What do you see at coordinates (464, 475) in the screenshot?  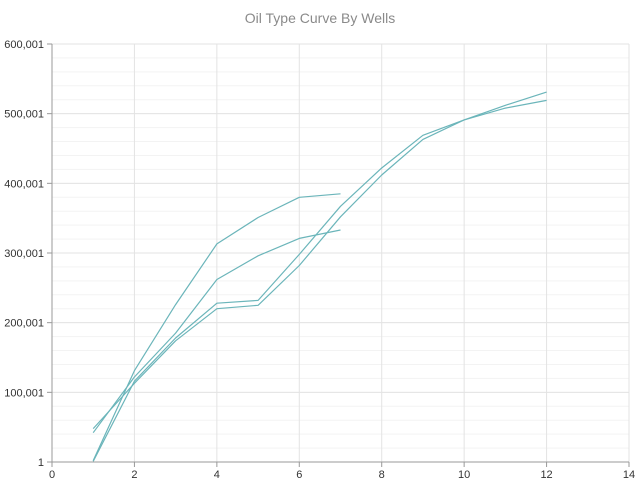 I see `x-tick-label: 10` at bounding box center [464, 475].